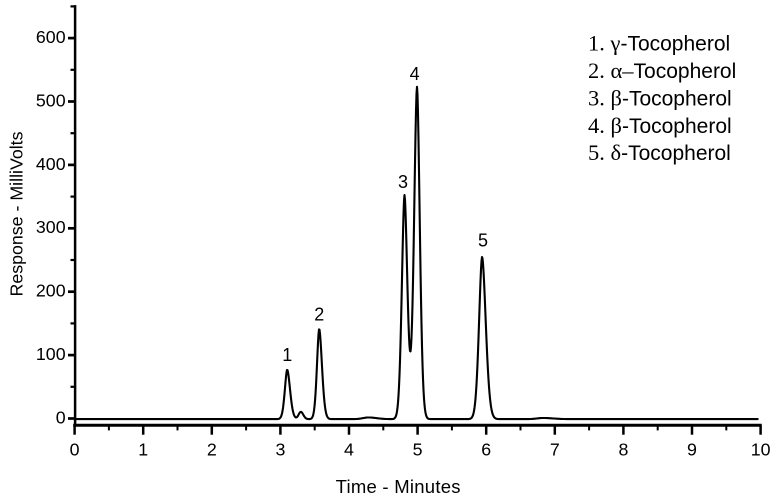 The height and width of the screenshot is (502, 770). I want to click on svg-text: 9, so click(692, 450).